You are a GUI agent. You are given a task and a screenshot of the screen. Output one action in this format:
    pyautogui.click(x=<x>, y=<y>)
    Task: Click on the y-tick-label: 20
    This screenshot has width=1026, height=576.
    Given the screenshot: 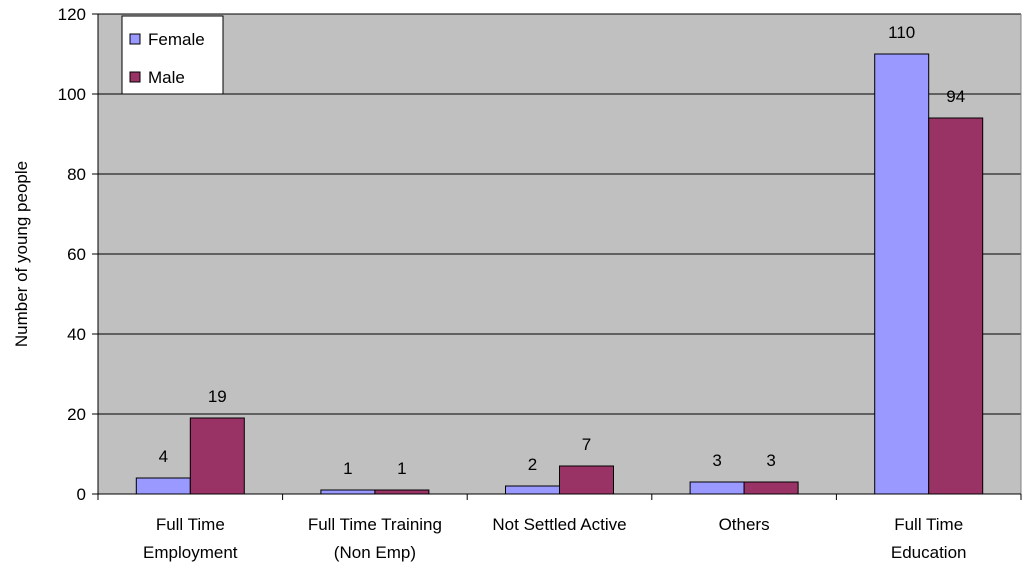 What is the action you would take?
    pyautogui.click(x=76, y=414)
    